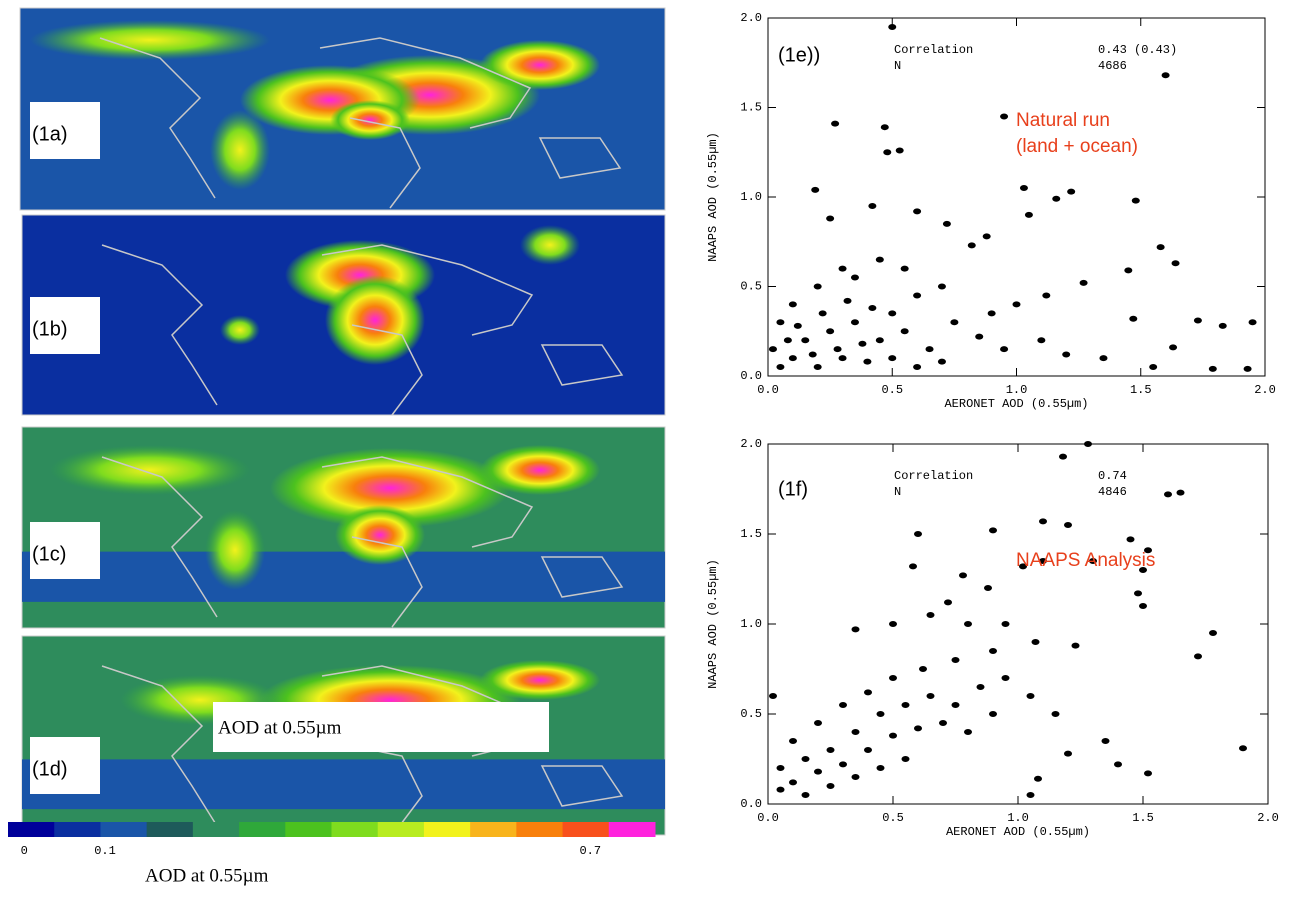 The image size is (1291, 913). I want to click on panel-label: (1b), so click(50, 329).